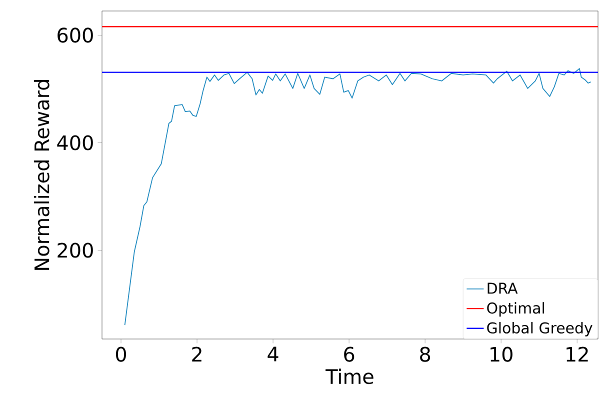 Image resolution: width=601 pixels, height=400 pixels. I want to click on y-axis-title: Normalized Reward, so click(42, 175).